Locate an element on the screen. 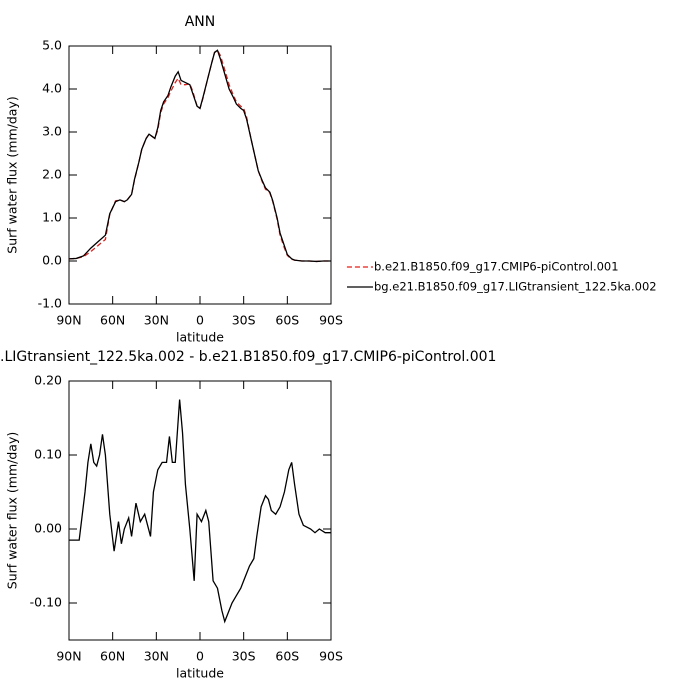 The image size is (700, 700). y-tick-label: 3.0 is located at coordinates (52, 131).